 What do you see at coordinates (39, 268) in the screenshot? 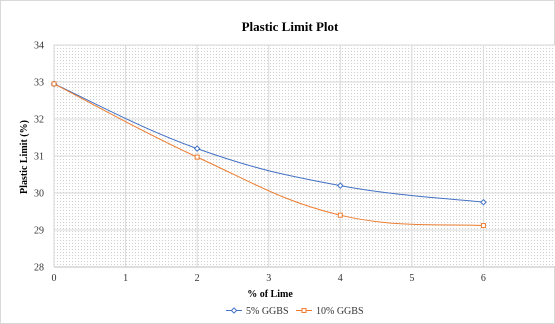
I see `y-tick-label: 28` at bounding box center [39, 268].